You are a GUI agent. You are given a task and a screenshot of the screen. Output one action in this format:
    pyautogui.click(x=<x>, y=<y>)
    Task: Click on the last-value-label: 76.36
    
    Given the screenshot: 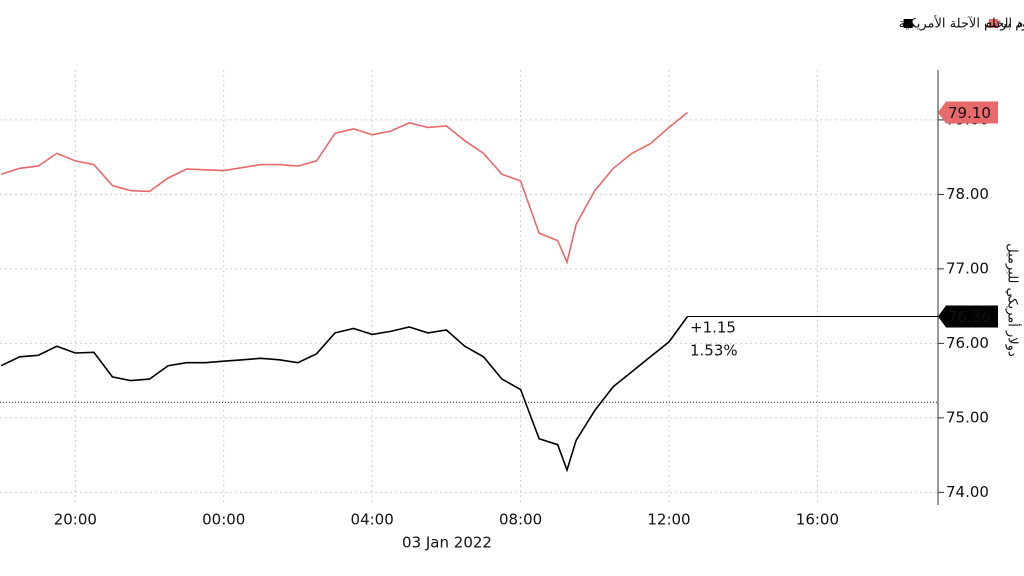 What is the action you would take?
    pyautogui.click(x=969, y=317)
    